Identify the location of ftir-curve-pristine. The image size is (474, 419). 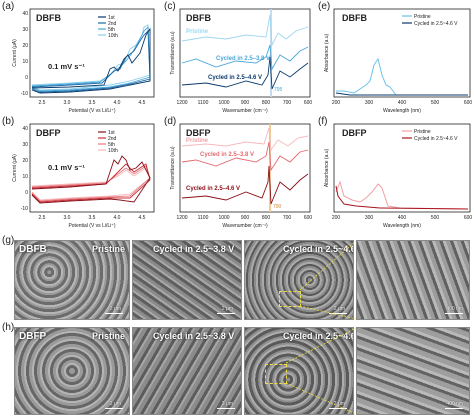
(245, 30).